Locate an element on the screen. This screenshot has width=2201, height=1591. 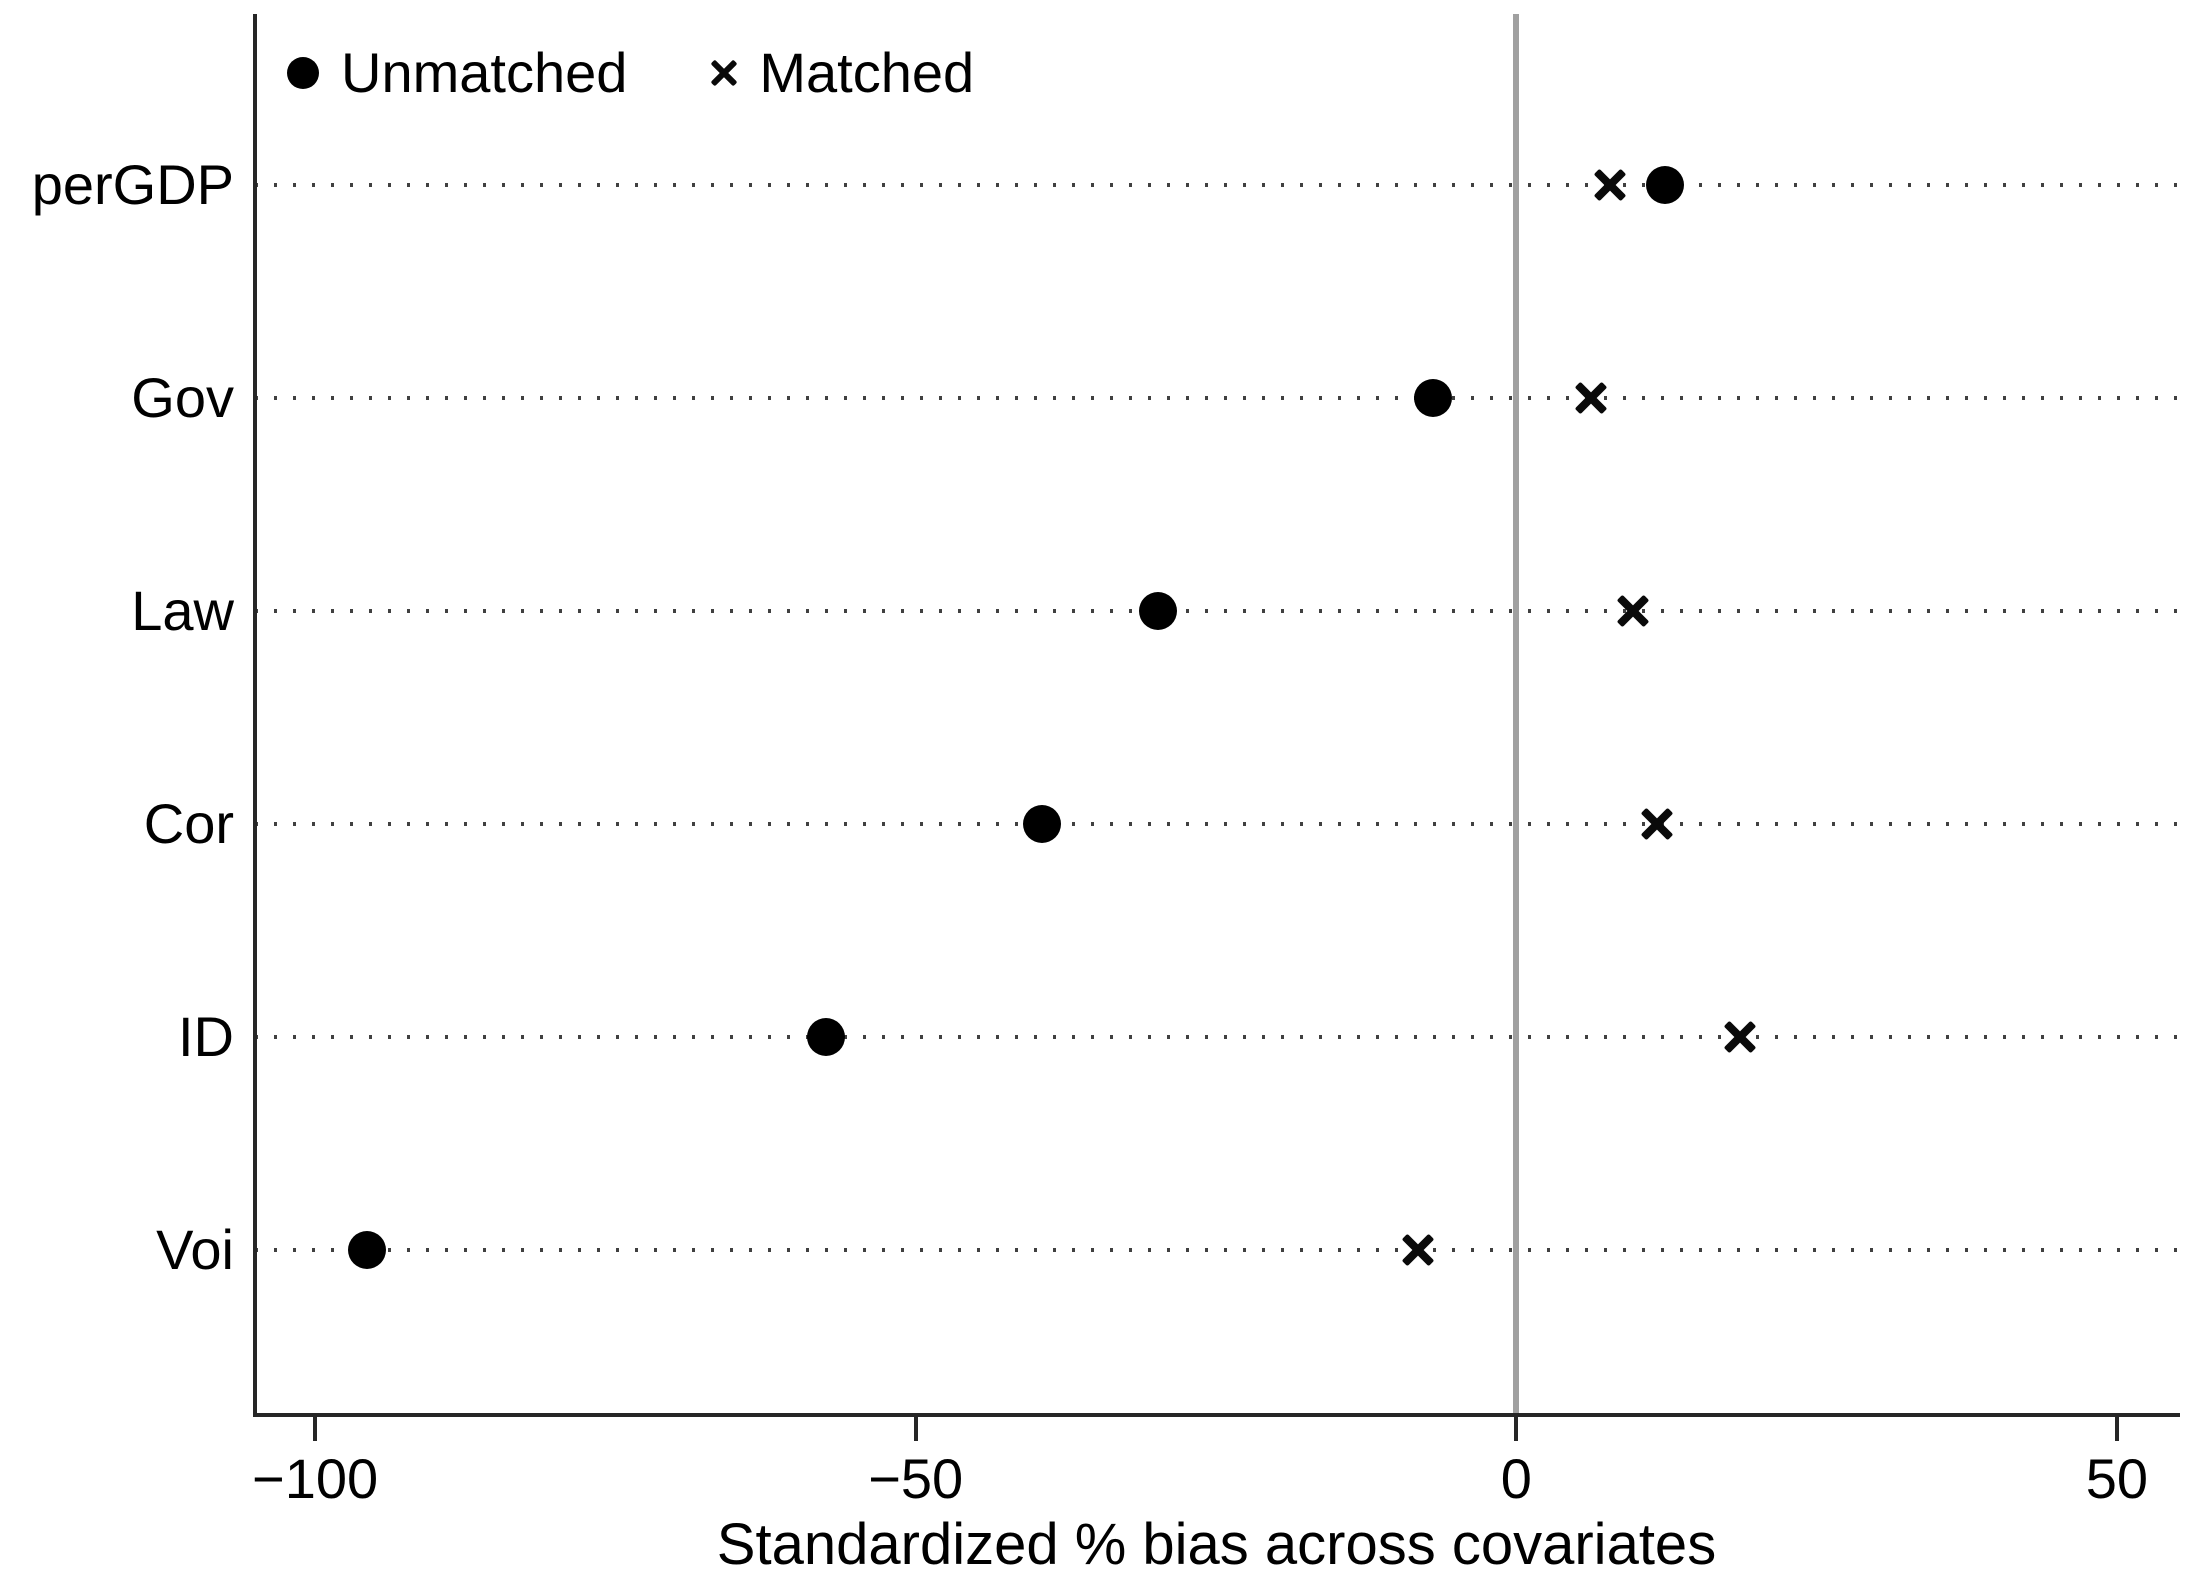
y-axis-label-pergdp: perGDP is located at coordinates (132, 184).